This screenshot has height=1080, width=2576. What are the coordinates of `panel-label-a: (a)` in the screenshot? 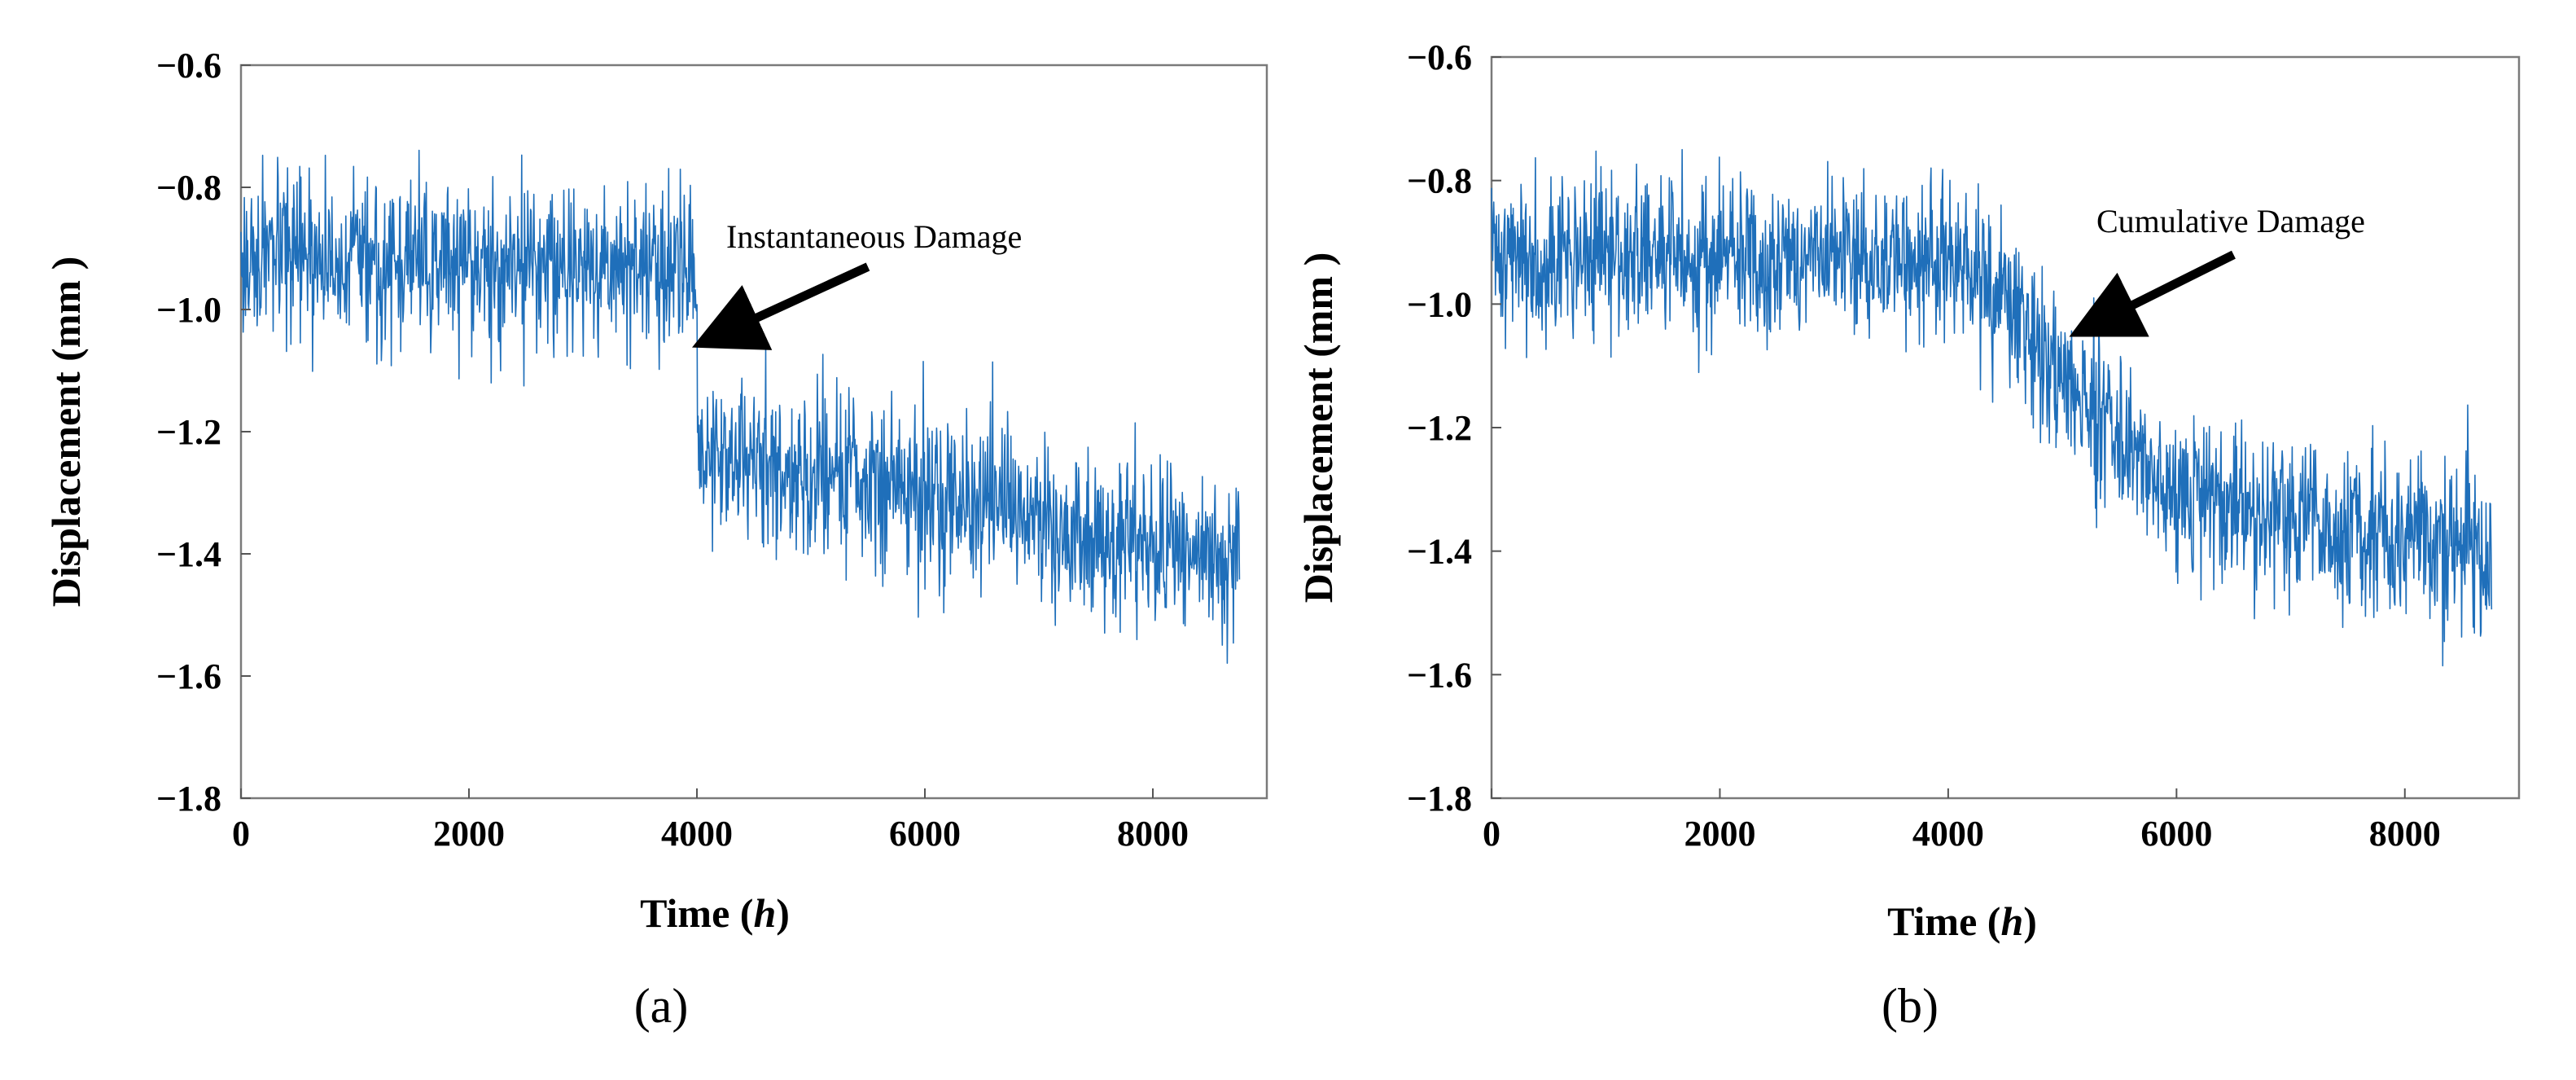 It's located at (661, 1006).